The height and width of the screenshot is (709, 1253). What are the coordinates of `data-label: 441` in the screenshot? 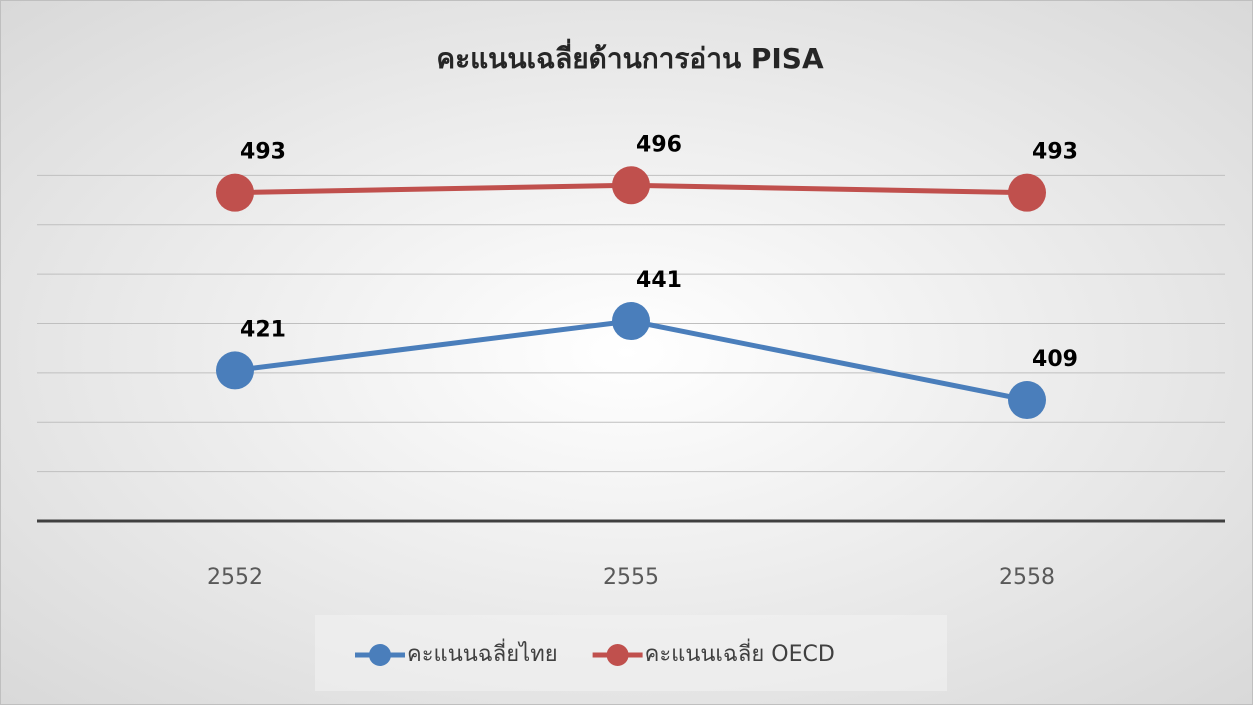 It's located at (659, 280).